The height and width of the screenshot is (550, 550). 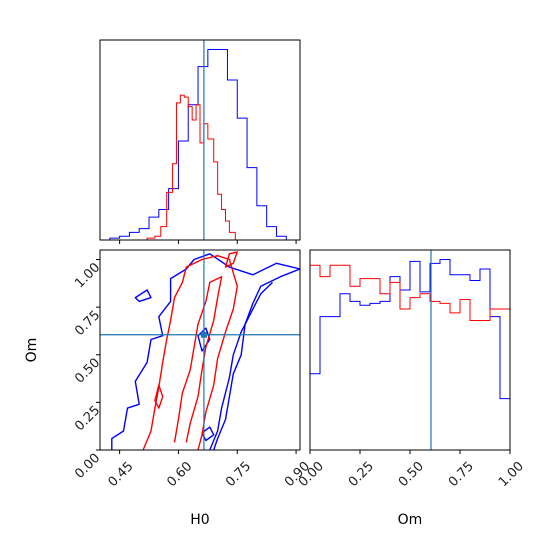 What do you see at coordinates (203, 334) in the screenshot?
I see `joint-truth-marker` at bounding box center [203, 334].